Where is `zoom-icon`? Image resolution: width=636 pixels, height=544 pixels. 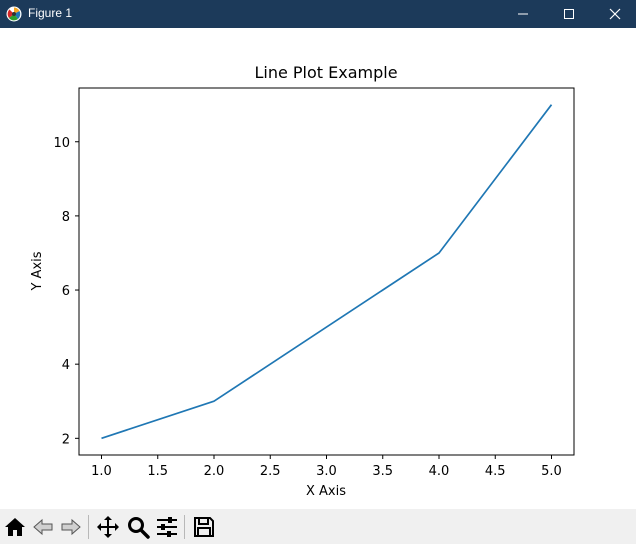
zoom-icon is located at coordinates (139, 528).